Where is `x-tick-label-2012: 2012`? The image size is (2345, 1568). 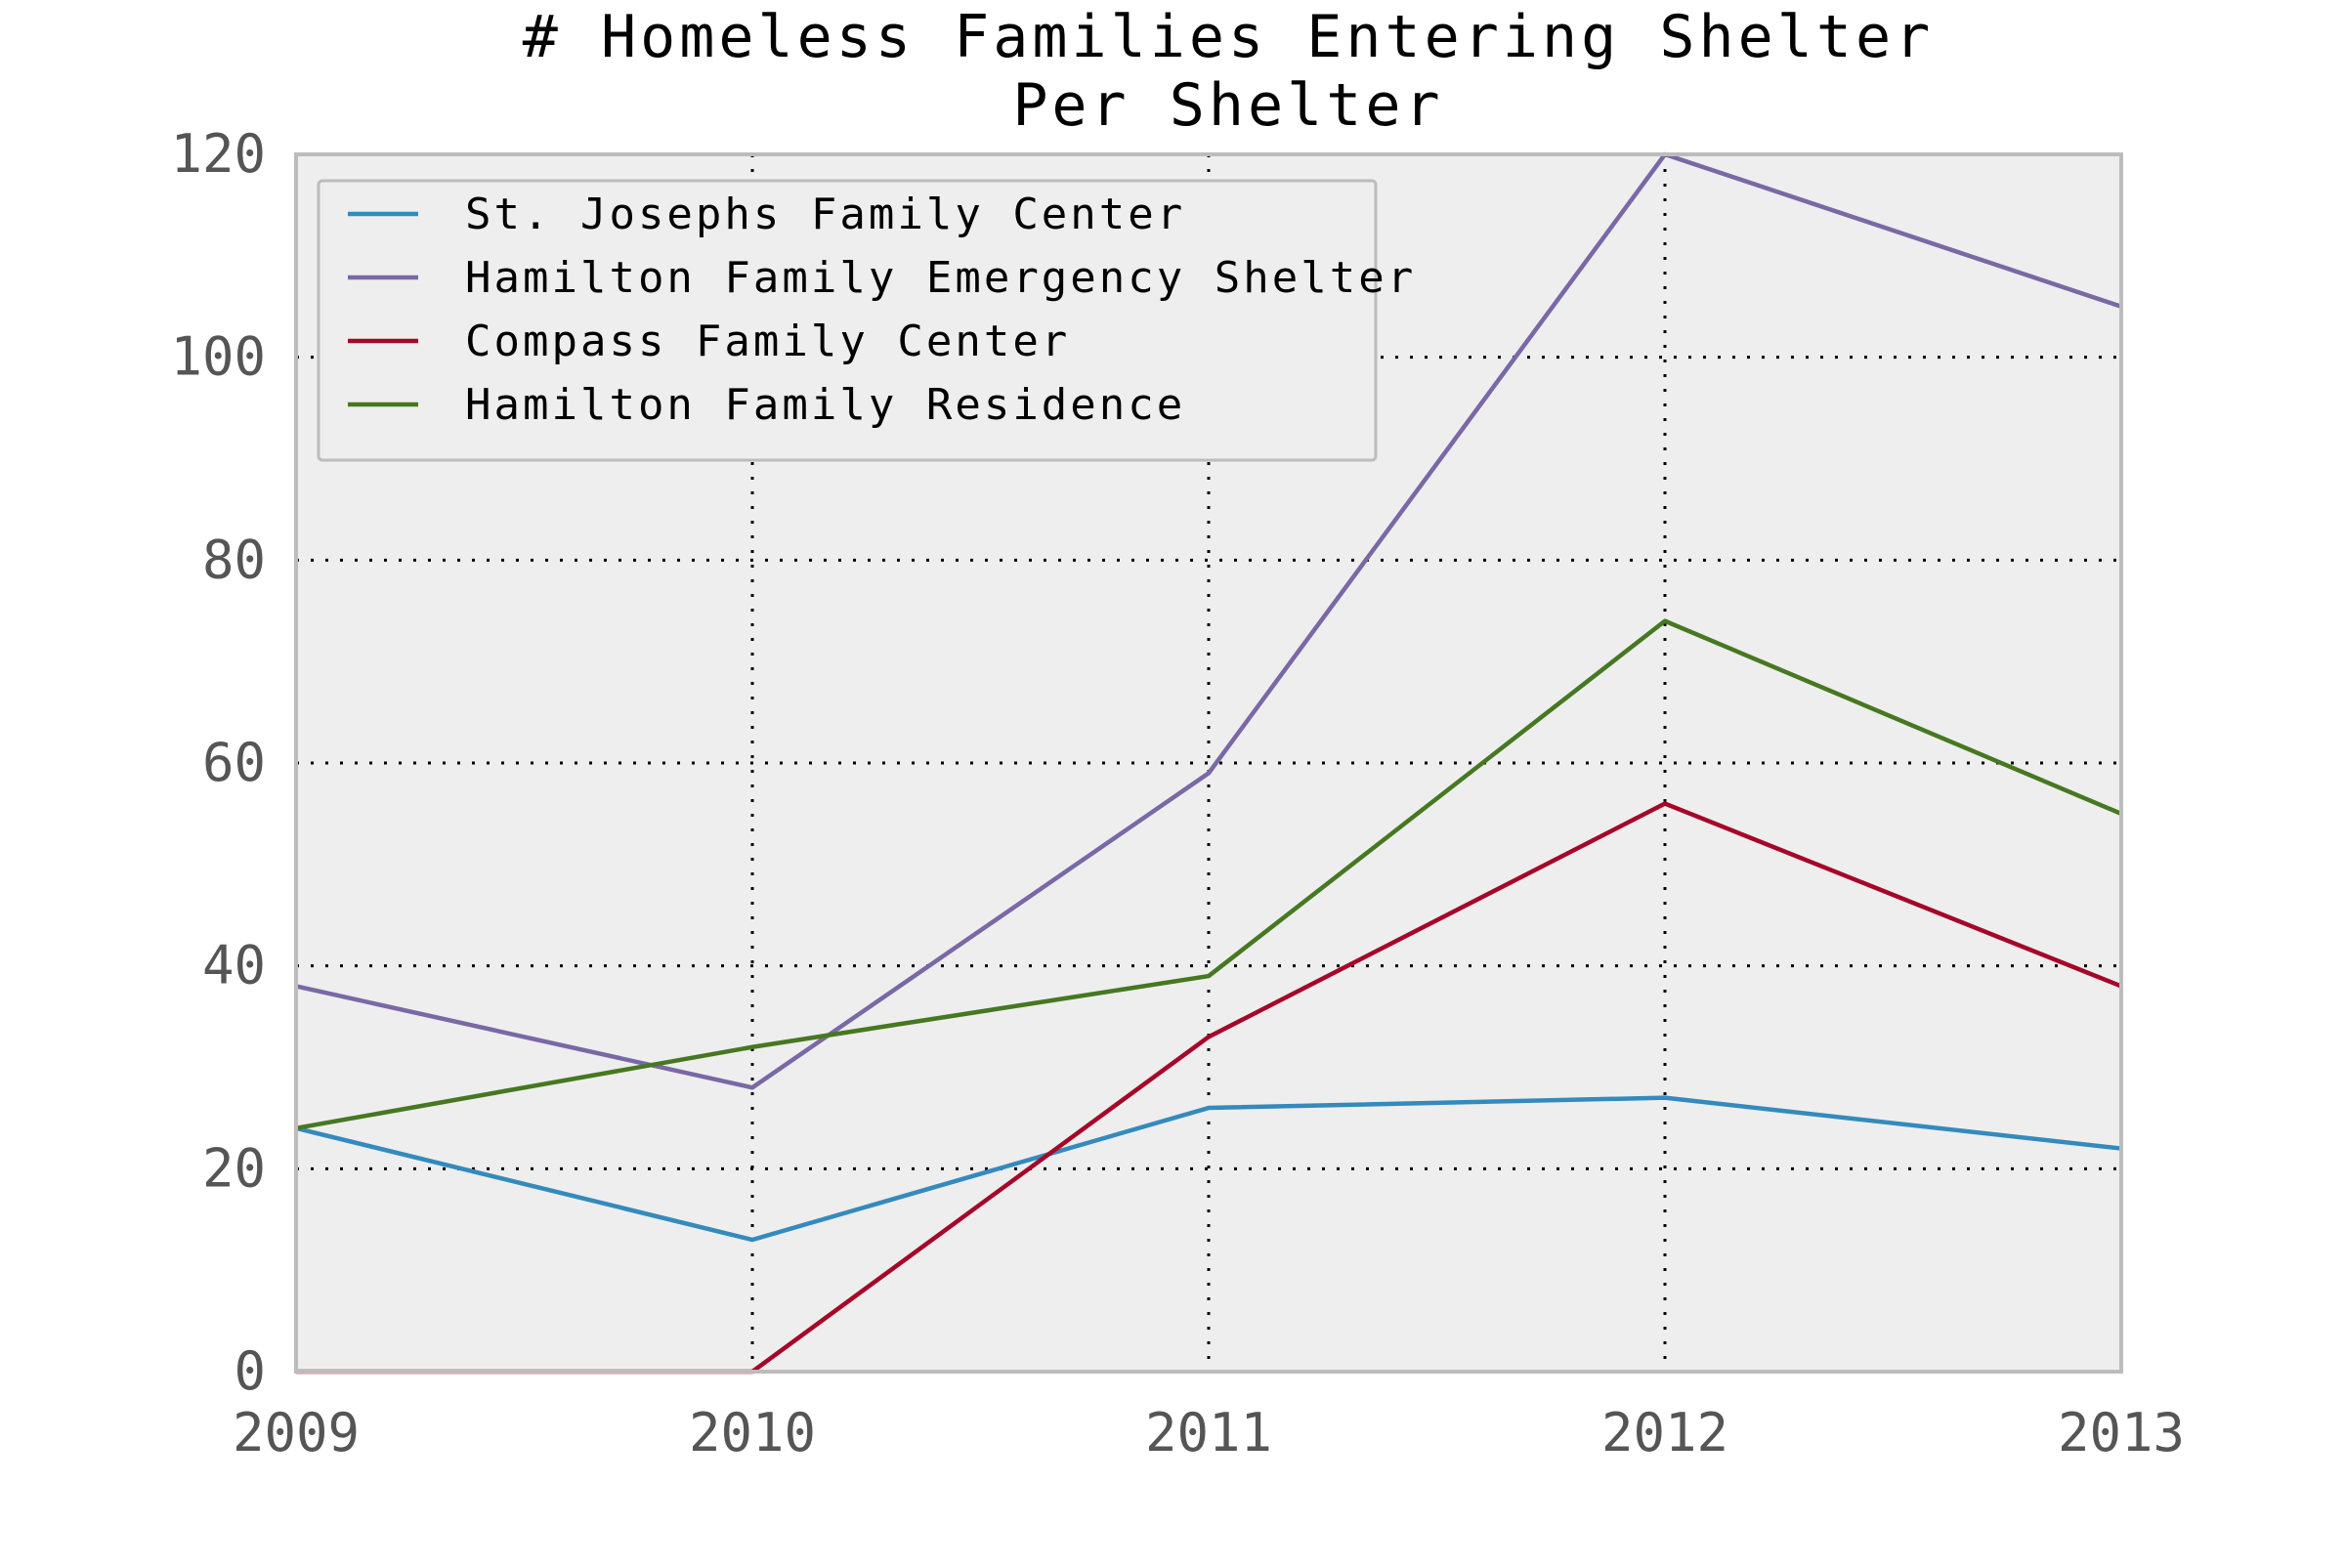
x-tick-label-2012: 2012 is located at coordinates (1664, 1432).